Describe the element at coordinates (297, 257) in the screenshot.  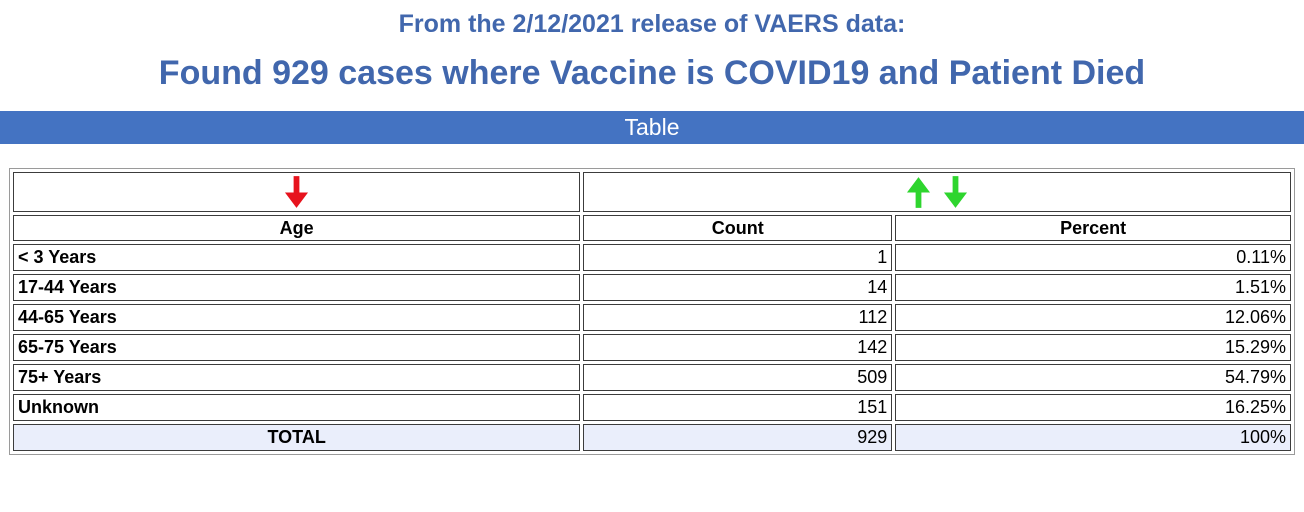
I see `age-cell: < 3 Years` at that location.